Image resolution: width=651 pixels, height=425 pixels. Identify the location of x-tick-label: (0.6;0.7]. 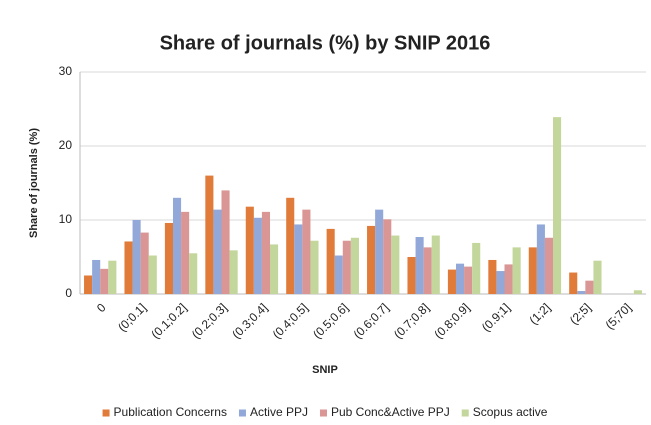
(371, 320).